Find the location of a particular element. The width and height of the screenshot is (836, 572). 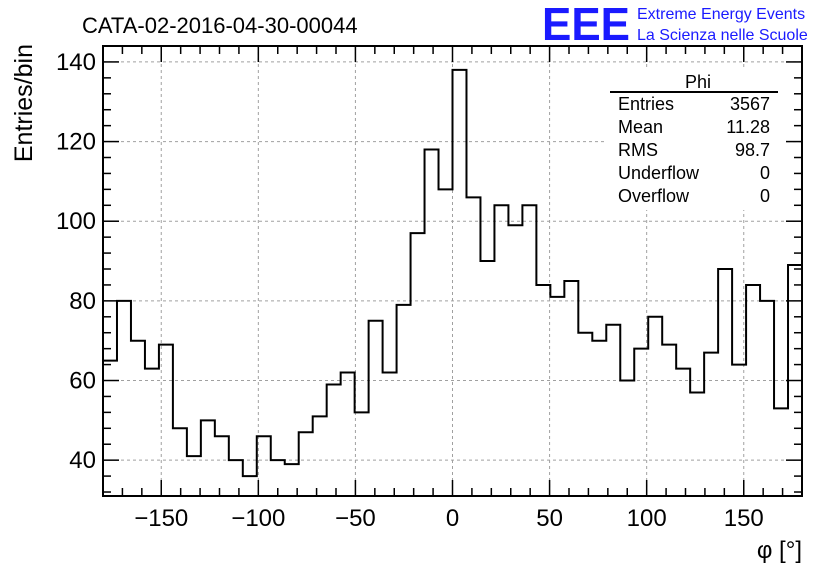

logo-line-2: La Scienza nelle Scuole is located at coordinates (722, 35).